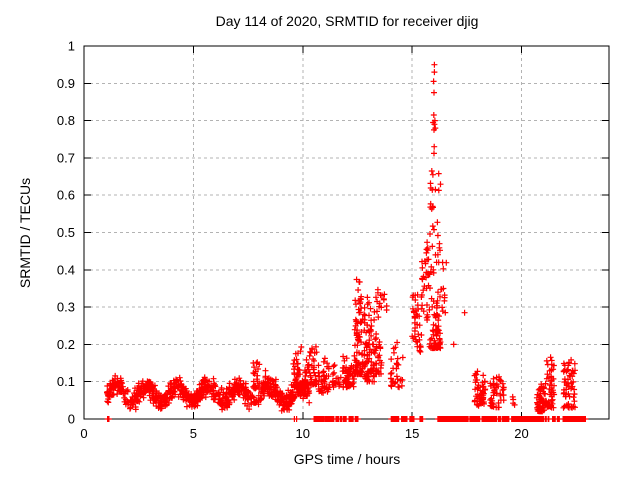 The height and width of the screenshot is (480, 640). What do you see at coordinates (66, 381) in the screenshot?
I see `y-tick-label: 0.1` at bounding box center [66, 381].